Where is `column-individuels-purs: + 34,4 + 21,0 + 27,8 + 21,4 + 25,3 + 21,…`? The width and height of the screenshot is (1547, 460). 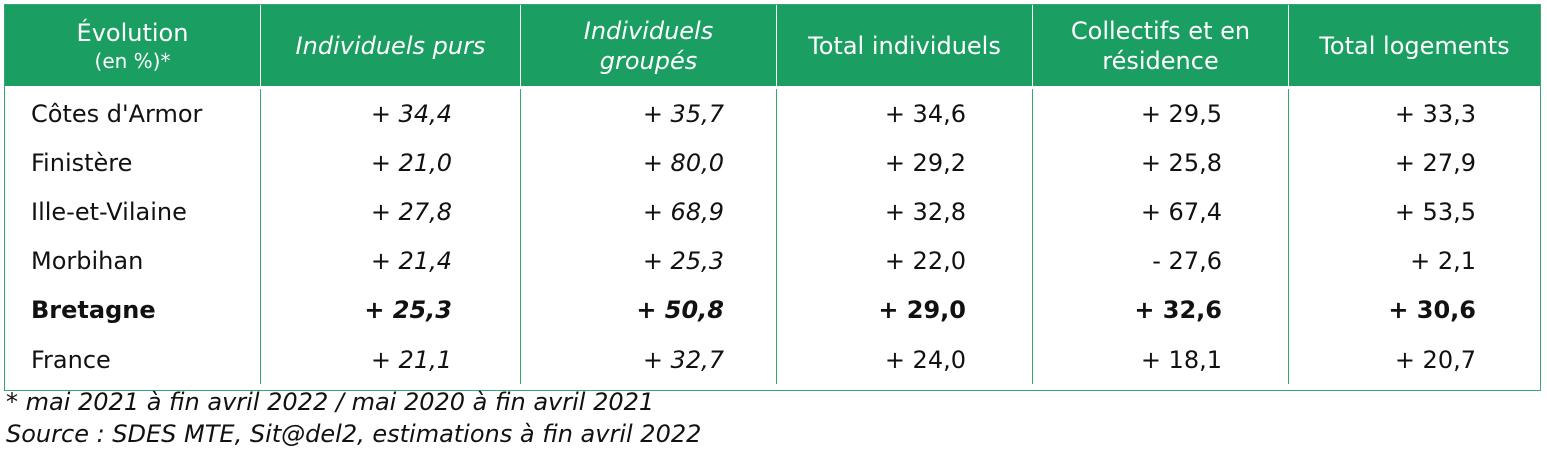
column-individuels-purs: + 34,4 + 21,0 + 27,8 + 21,4 + 25,3 + 21,… is located at coordinates (391, 237).